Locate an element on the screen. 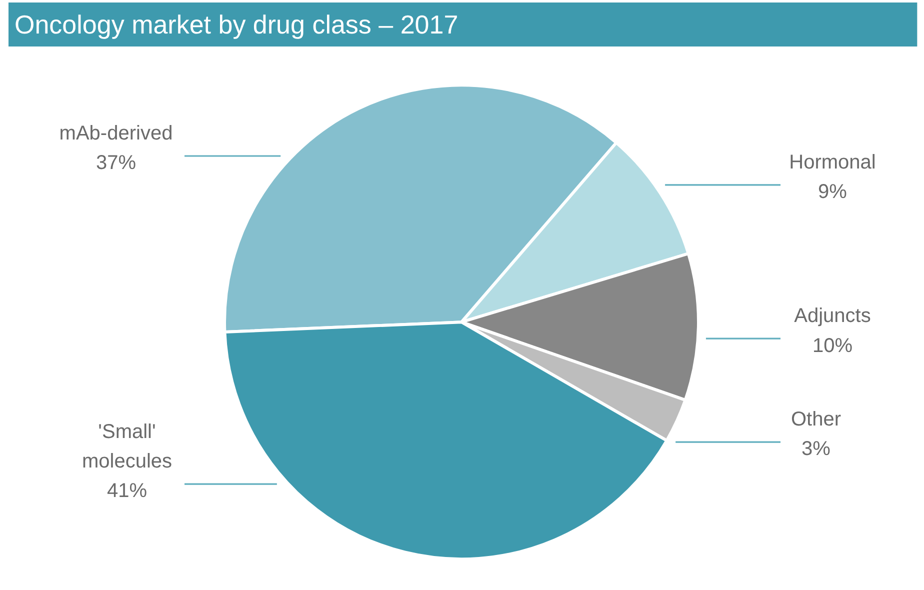 This screenshot has height=590, width=924. data-label: 37% is located at coordinates (116, 163).